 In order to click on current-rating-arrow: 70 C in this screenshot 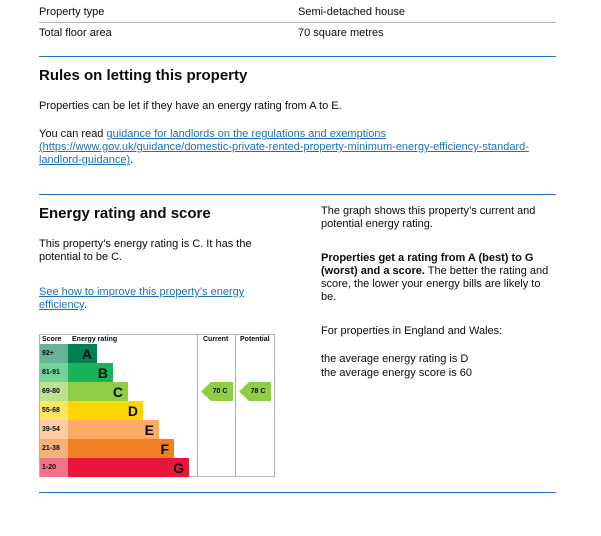, I will do `click(217, 391)`.